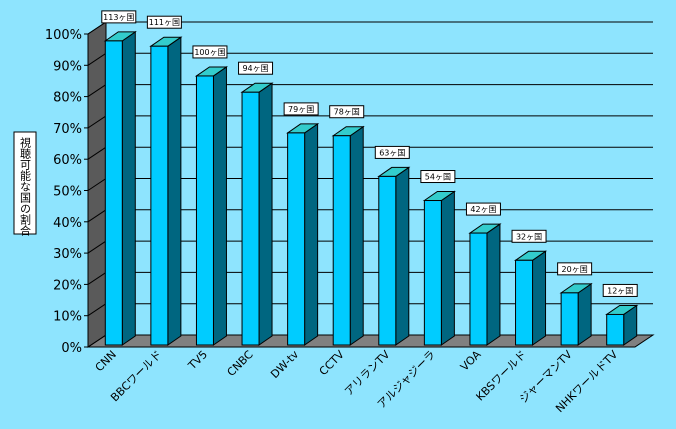 The height and width of the screenshot is (429, 676). Describe the element at coordinates (67, 285) in the screenshot. I see `y-tick-label: 20%` at that location.